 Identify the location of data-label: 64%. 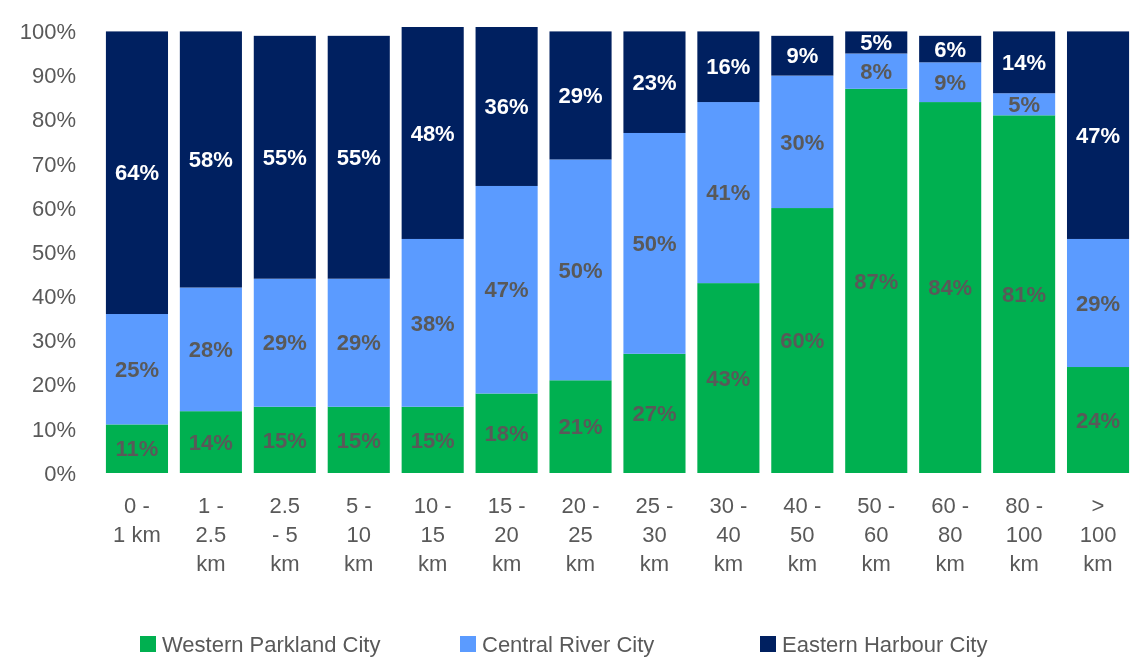
(136, 173).